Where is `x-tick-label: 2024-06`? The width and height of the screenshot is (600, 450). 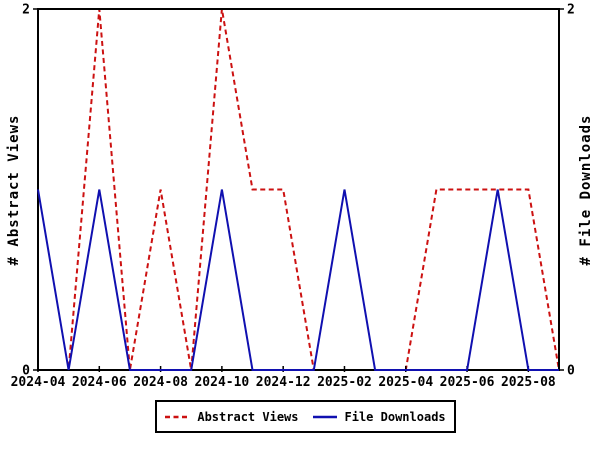 x-tick-label: 2024-06 is located at coordinates (99, 382).